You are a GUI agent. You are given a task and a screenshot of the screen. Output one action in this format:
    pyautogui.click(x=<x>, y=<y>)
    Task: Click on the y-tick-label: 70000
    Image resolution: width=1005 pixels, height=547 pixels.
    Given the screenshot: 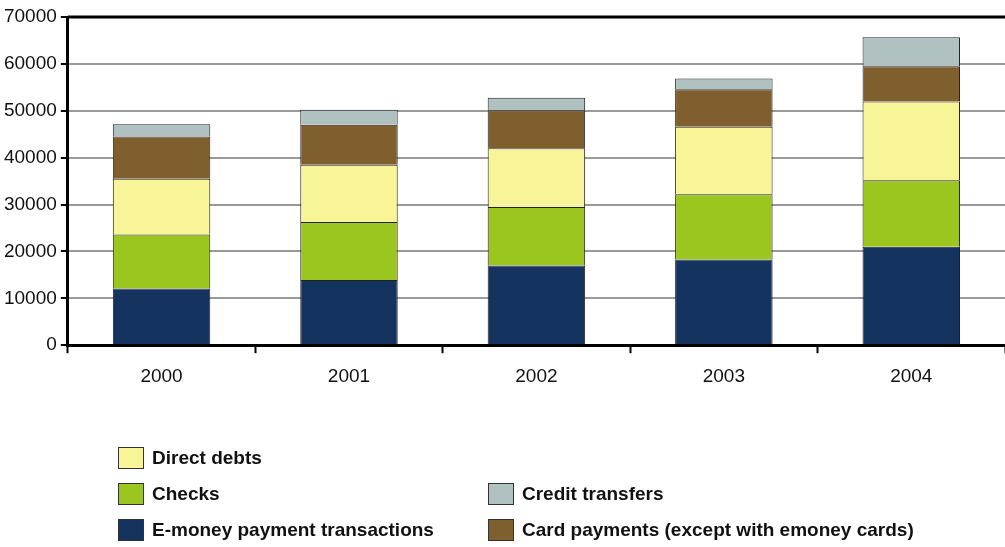 What is the action you would take?
    pyautogui.click(x=30, y=16)
    